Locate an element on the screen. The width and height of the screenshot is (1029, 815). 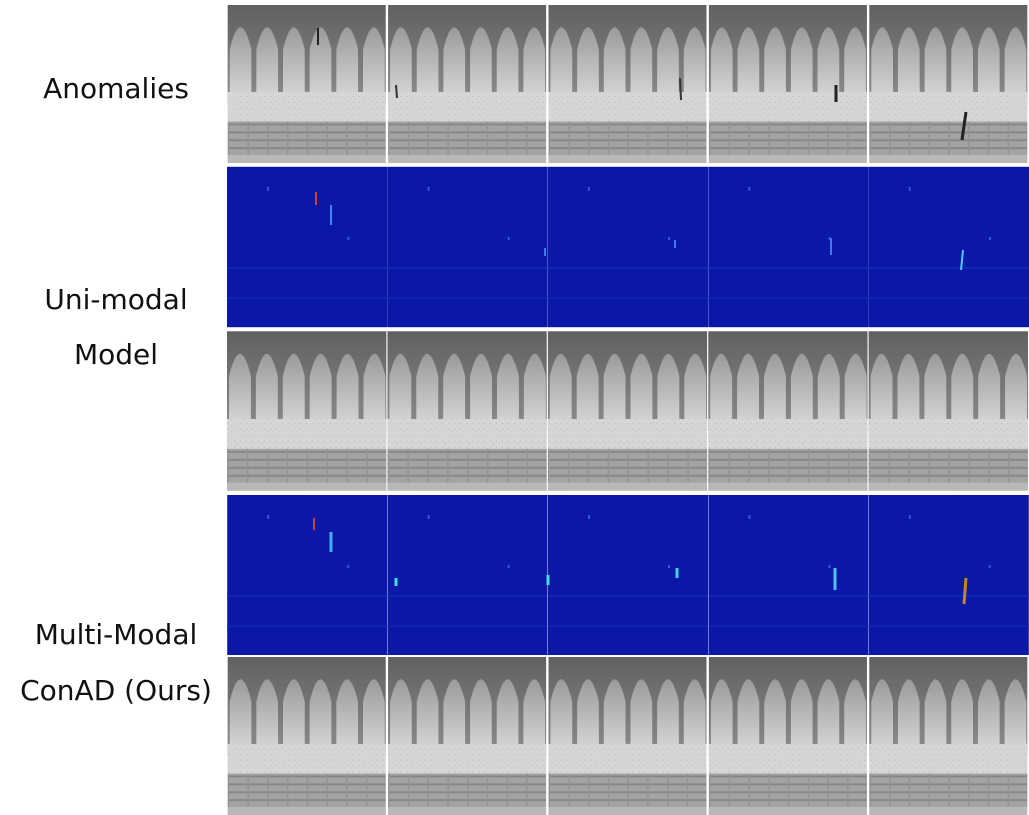
row-label: Uni-modal is located at coordinates (115, 299).